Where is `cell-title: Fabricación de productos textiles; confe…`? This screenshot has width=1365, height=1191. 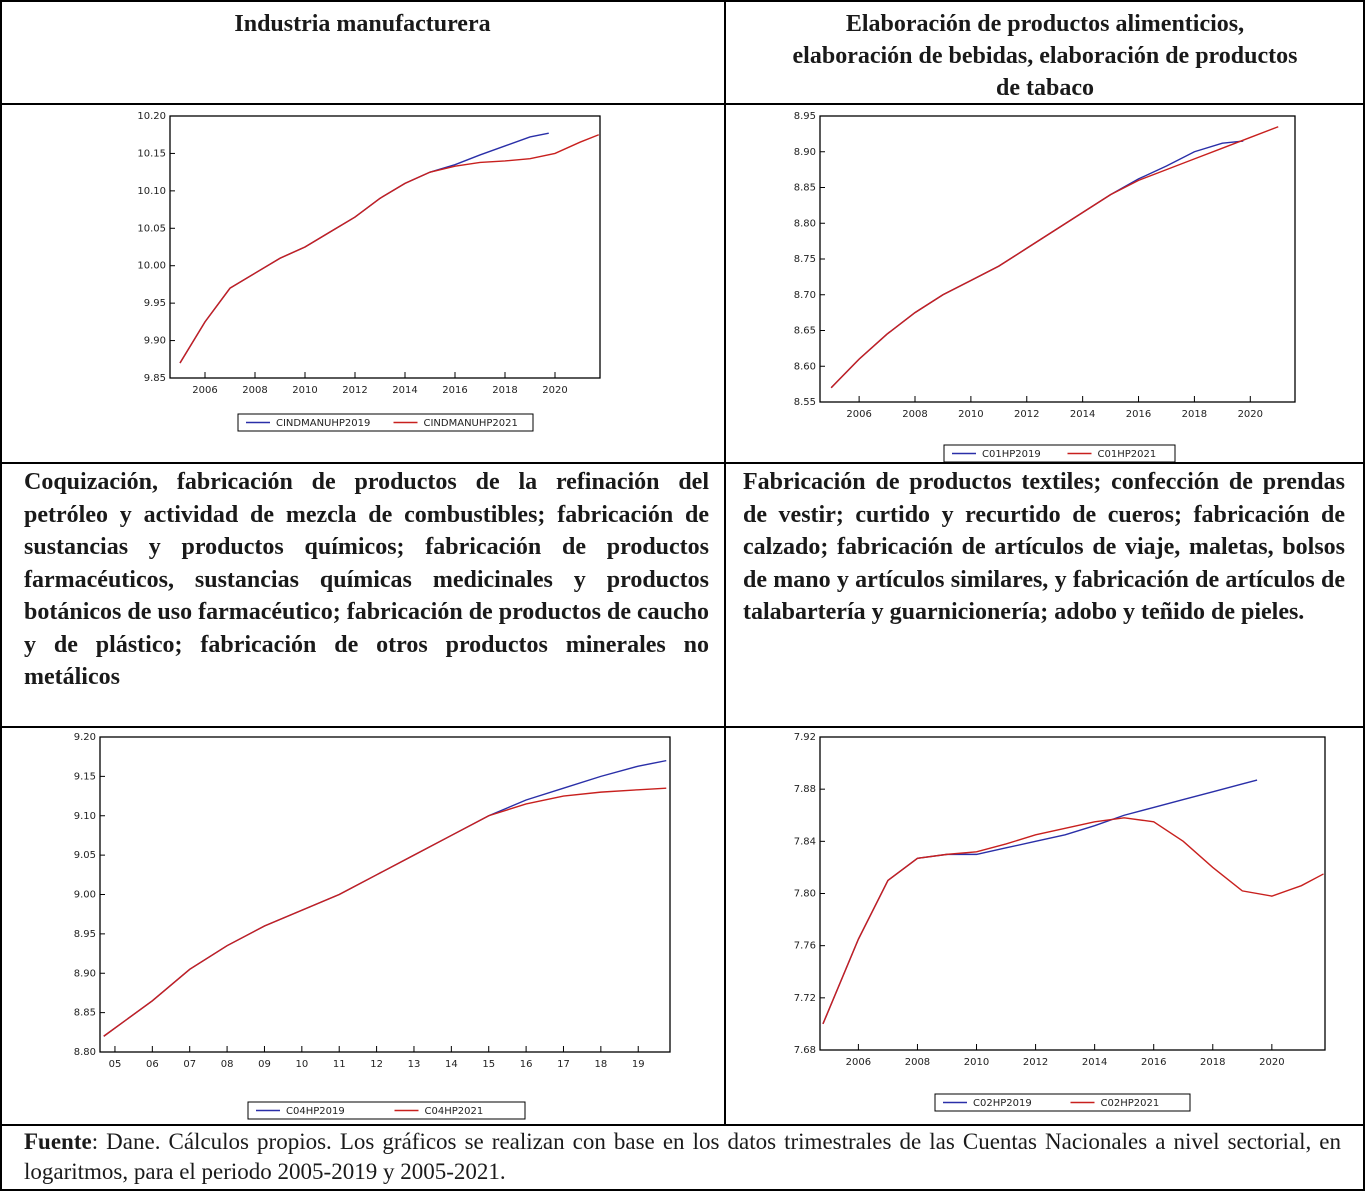
cell-title: Fabricación de productos textiles; confe… is located at coordinates (1044, 547).